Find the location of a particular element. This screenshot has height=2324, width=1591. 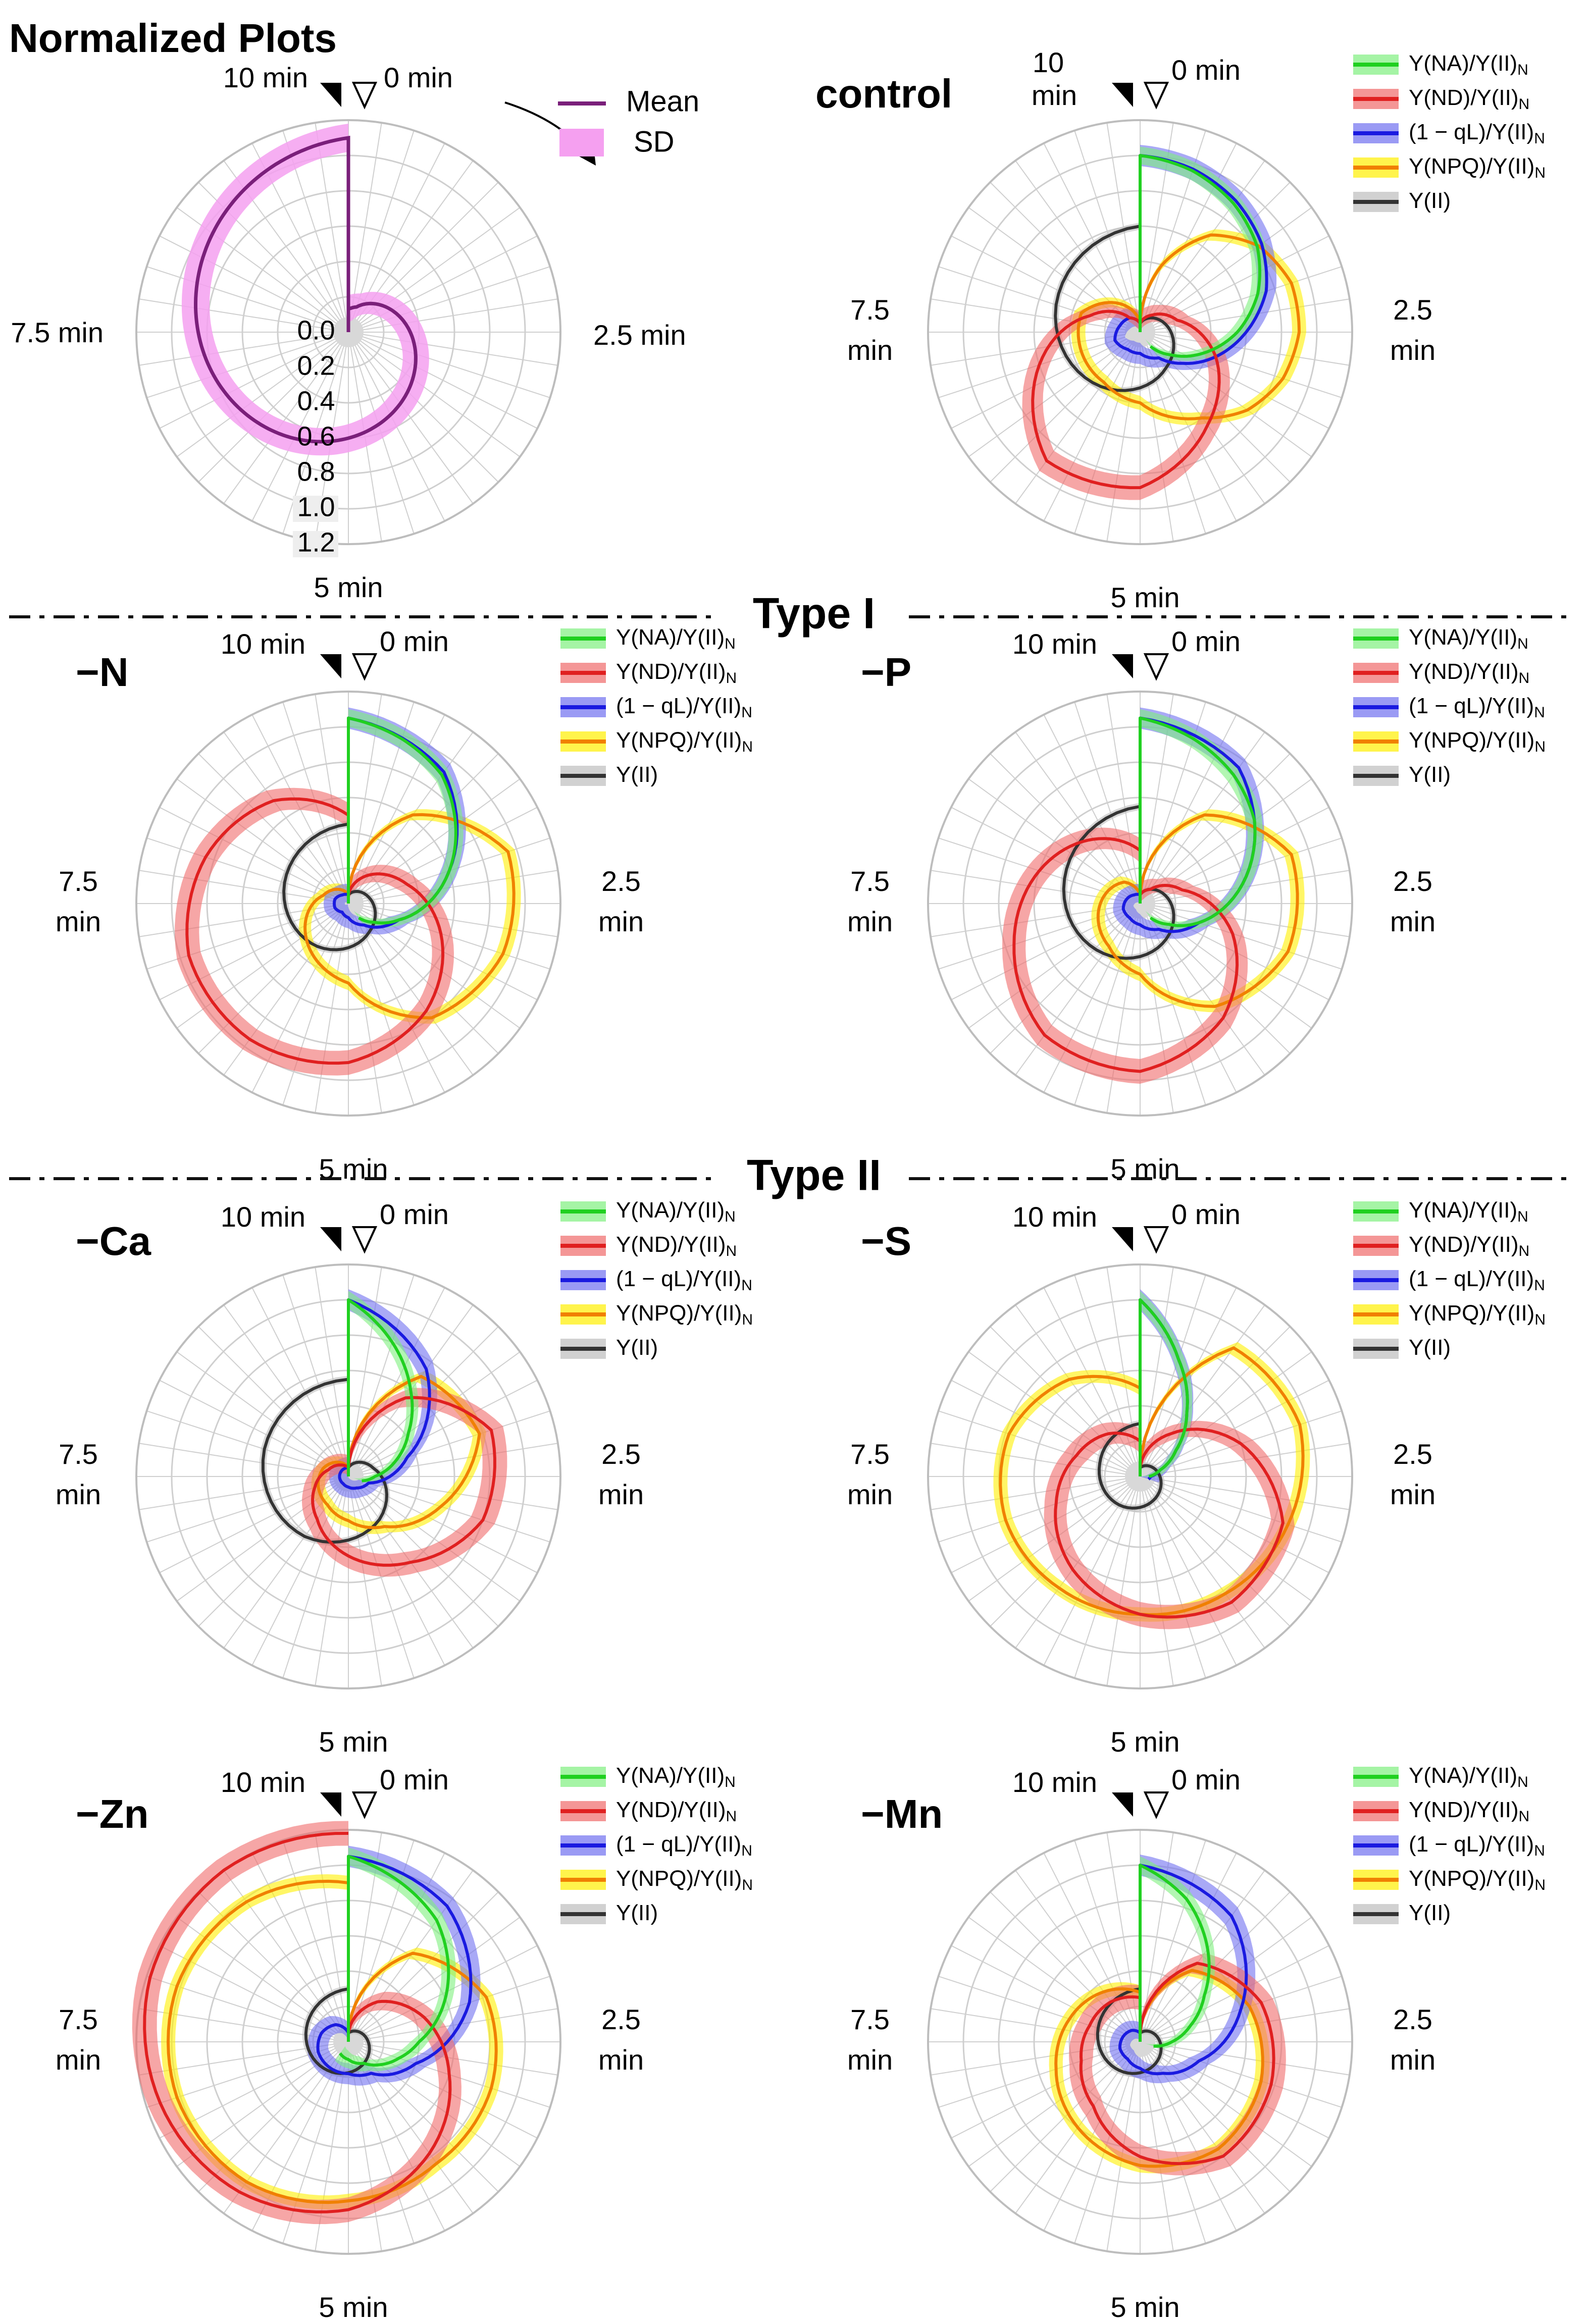

mean-line is located at coordinates (306, 289).